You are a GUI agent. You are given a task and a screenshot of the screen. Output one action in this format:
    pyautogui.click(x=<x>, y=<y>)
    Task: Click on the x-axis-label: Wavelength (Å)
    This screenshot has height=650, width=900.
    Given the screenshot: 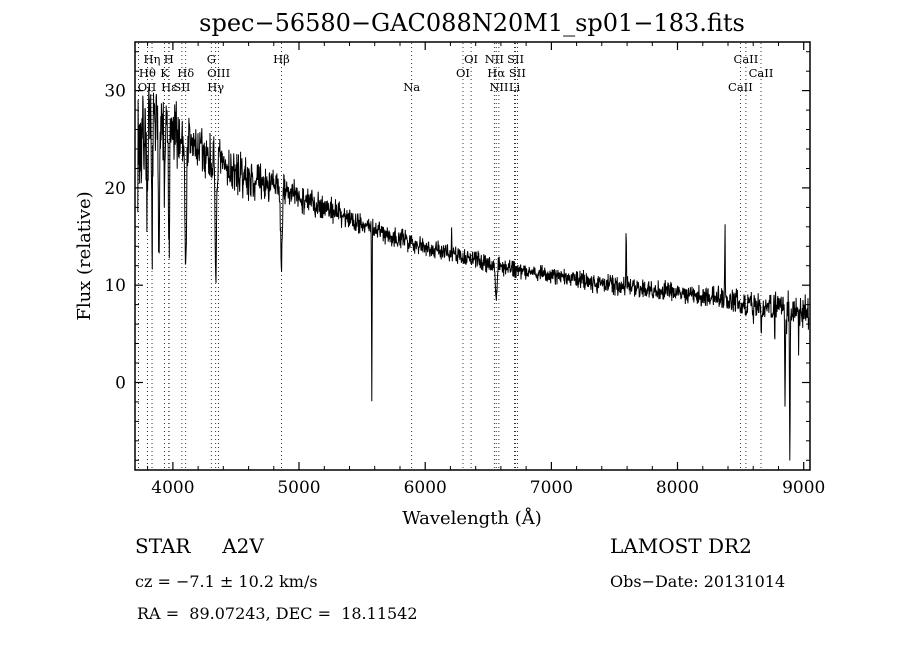 What is the action you would take?
    pyautogui.click(x=472, y=518)
    